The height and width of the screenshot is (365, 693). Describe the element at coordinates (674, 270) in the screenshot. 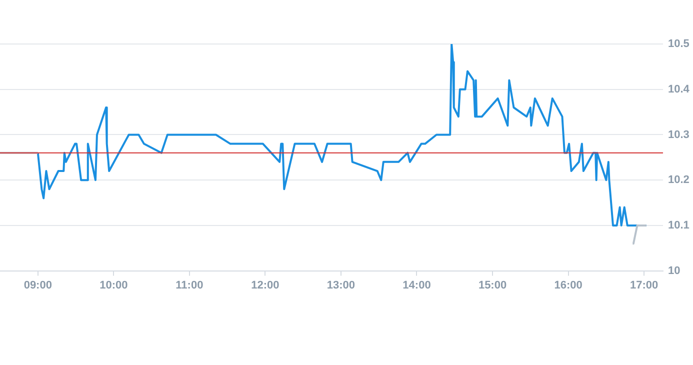

I see `y-tick-label: 10` at that location.